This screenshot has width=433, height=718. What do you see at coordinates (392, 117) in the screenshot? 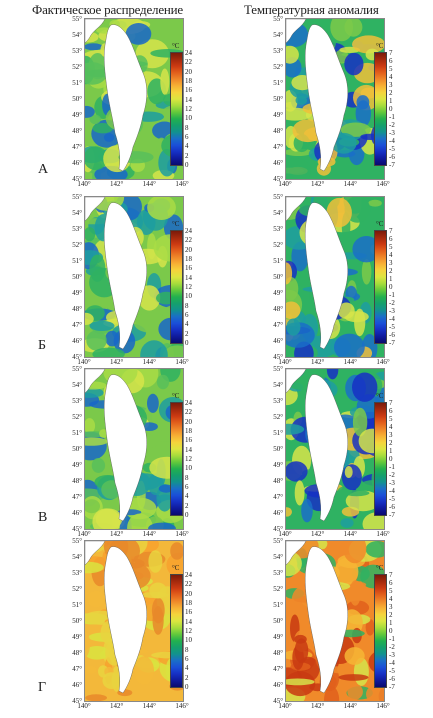
I see `colorbar-tick: -1` at bounding box center [392, 117].